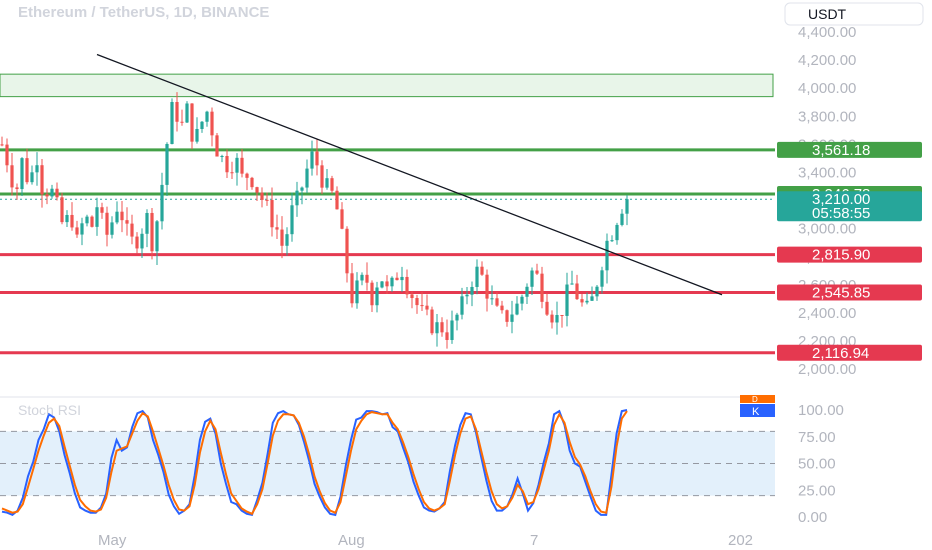 This screenshot has height=550, width=932. I want to click on legend-d-label: D, so click(755, 399).